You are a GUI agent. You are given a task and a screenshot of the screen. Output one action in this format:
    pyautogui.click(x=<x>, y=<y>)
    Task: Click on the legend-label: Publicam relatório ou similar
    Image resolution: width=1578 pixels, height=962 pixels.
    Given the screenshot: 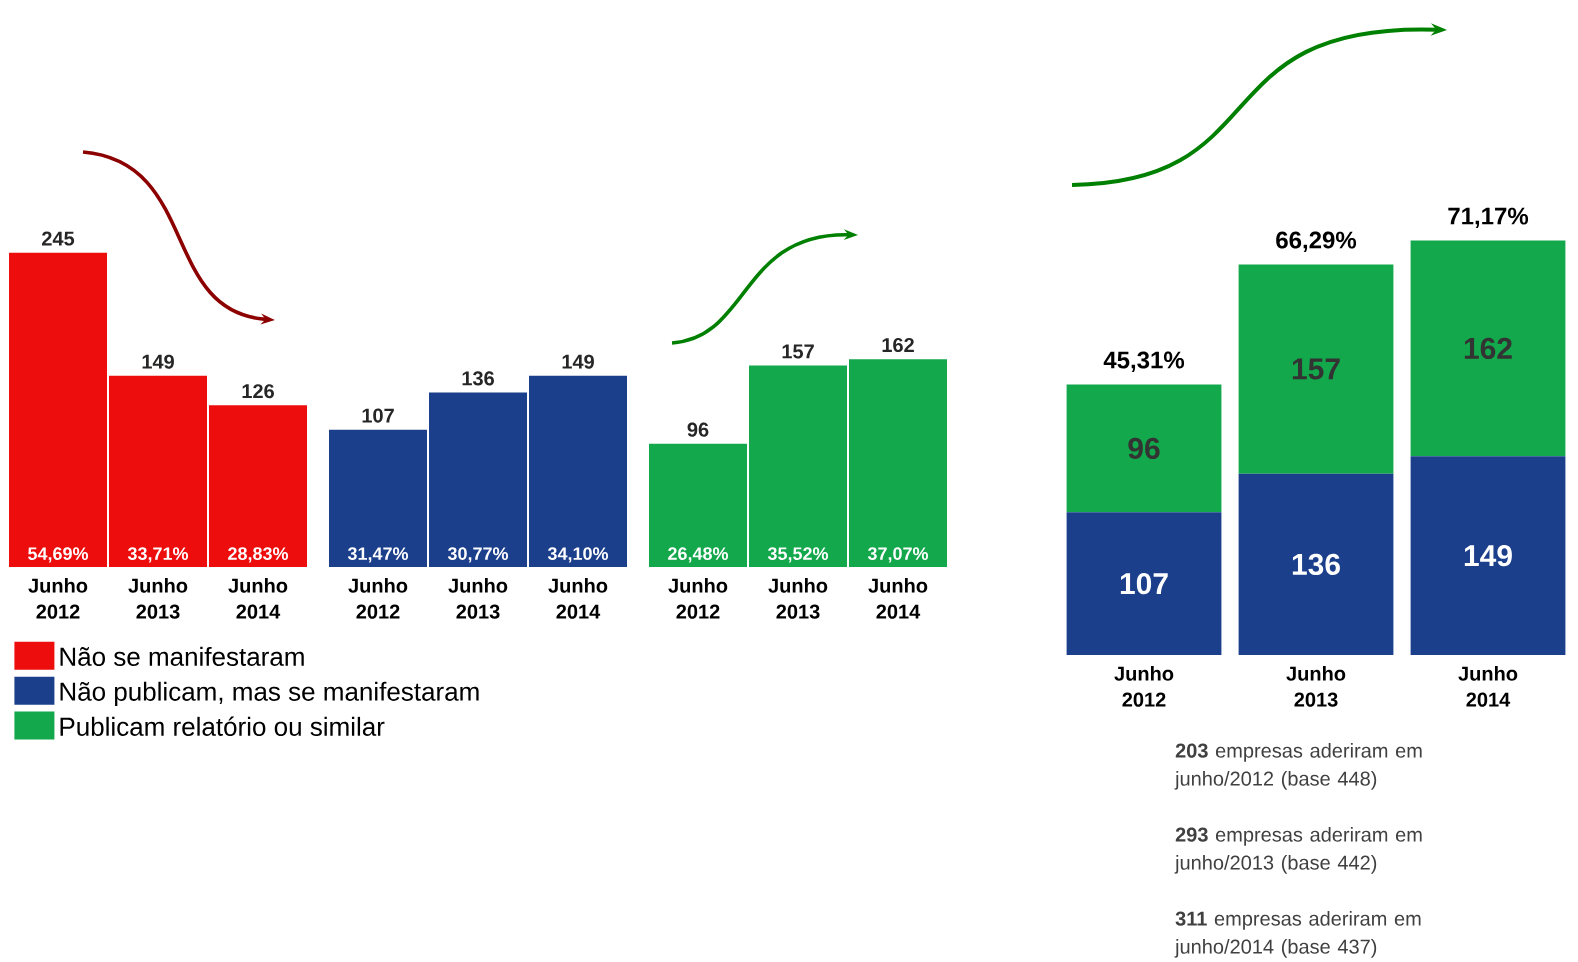 What is the action you would take?
    pyautogui.click(x=222, y=726)
    